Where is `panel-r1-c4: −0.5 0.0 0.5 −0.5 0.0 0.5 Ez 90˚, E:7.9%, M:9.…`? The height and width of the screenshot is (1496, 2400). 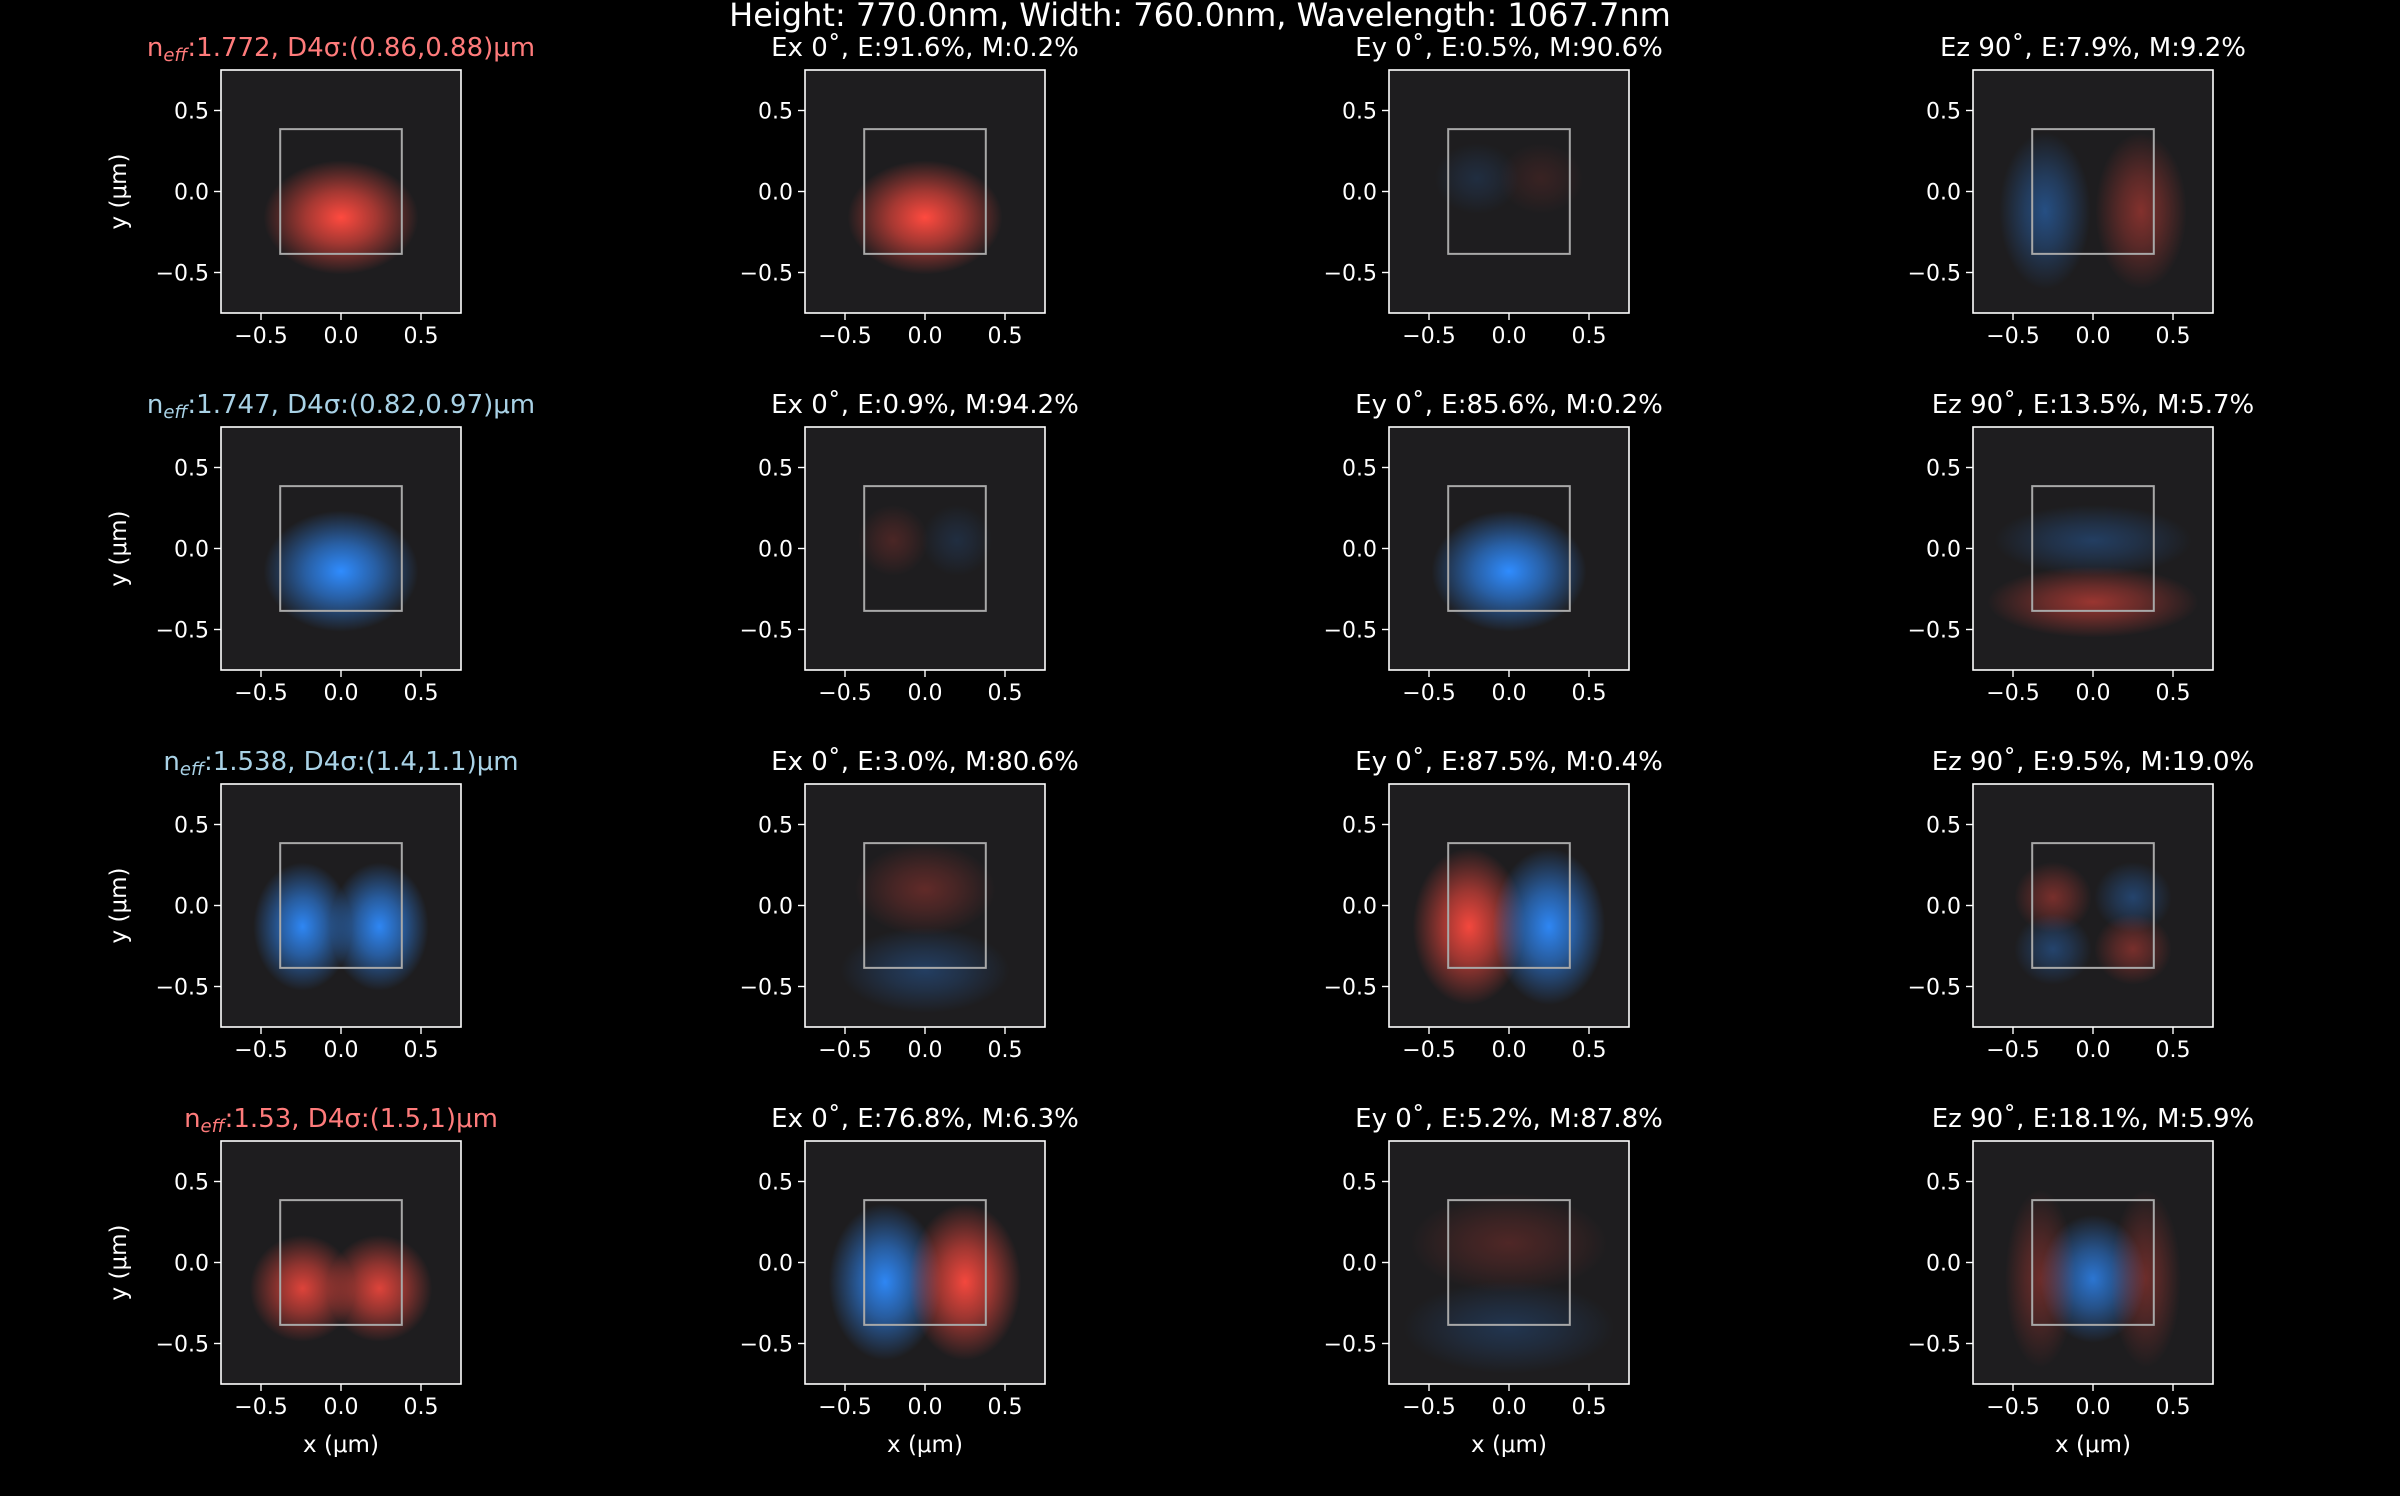 panel-r1-c4: −0.5 0.0 0.5 −0.5 0.0 0.5 Ez 90˚, E:7.9%, M:9.… is located at coordinates (2077, 191).